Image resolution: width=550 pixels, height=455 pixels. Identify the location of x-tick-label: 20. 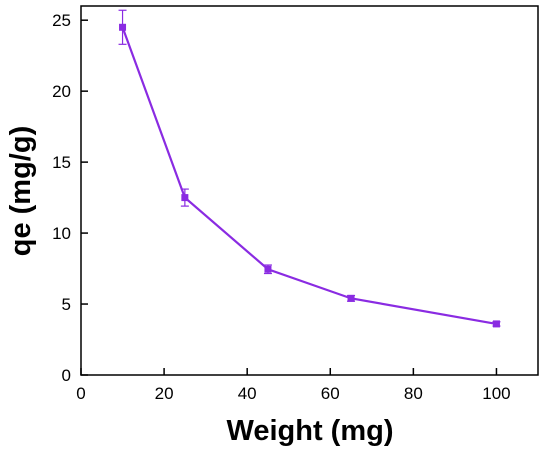
(164, 393).